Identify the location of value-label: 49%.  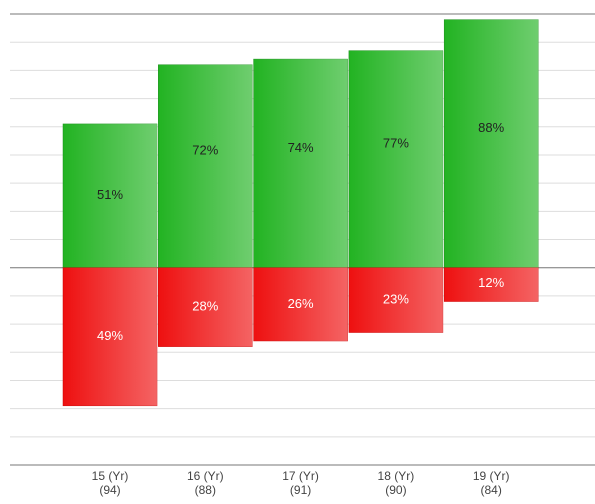
(110, 335).